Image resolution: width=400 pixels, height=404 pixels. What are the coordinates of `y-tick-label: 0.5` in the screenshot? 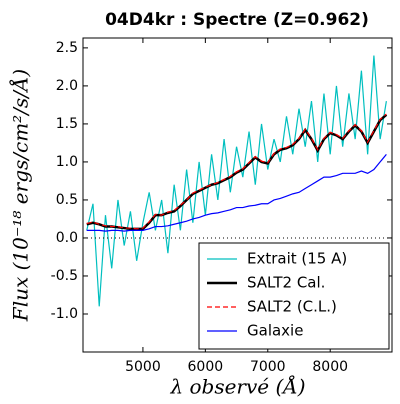 It's located at (67, 200).